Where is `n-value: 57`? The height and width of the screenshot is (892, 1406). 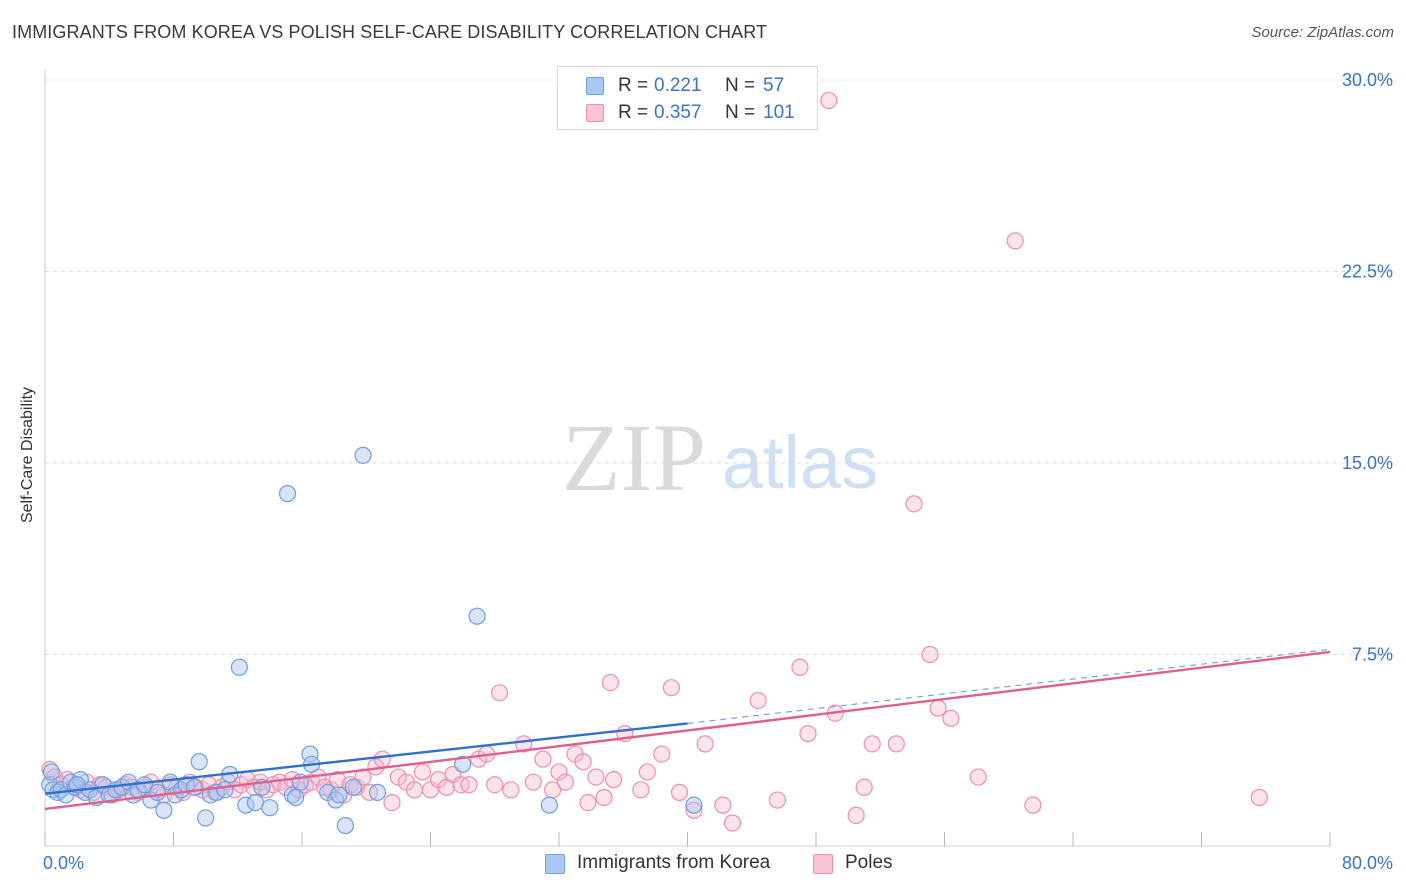
n-value: 57 is located at coordinates (774, 85).